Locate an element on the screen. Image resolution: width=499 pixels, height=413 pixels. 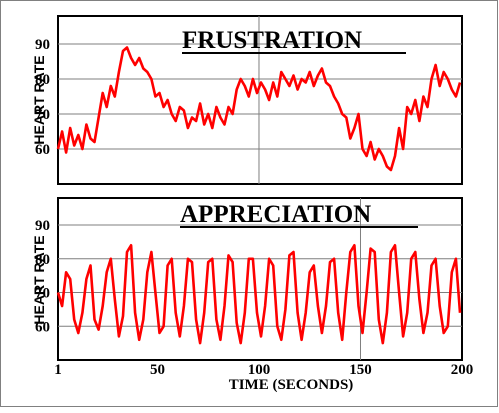
frustration-y-axis-title: HEART RATE is located at coordinates (39, 99).